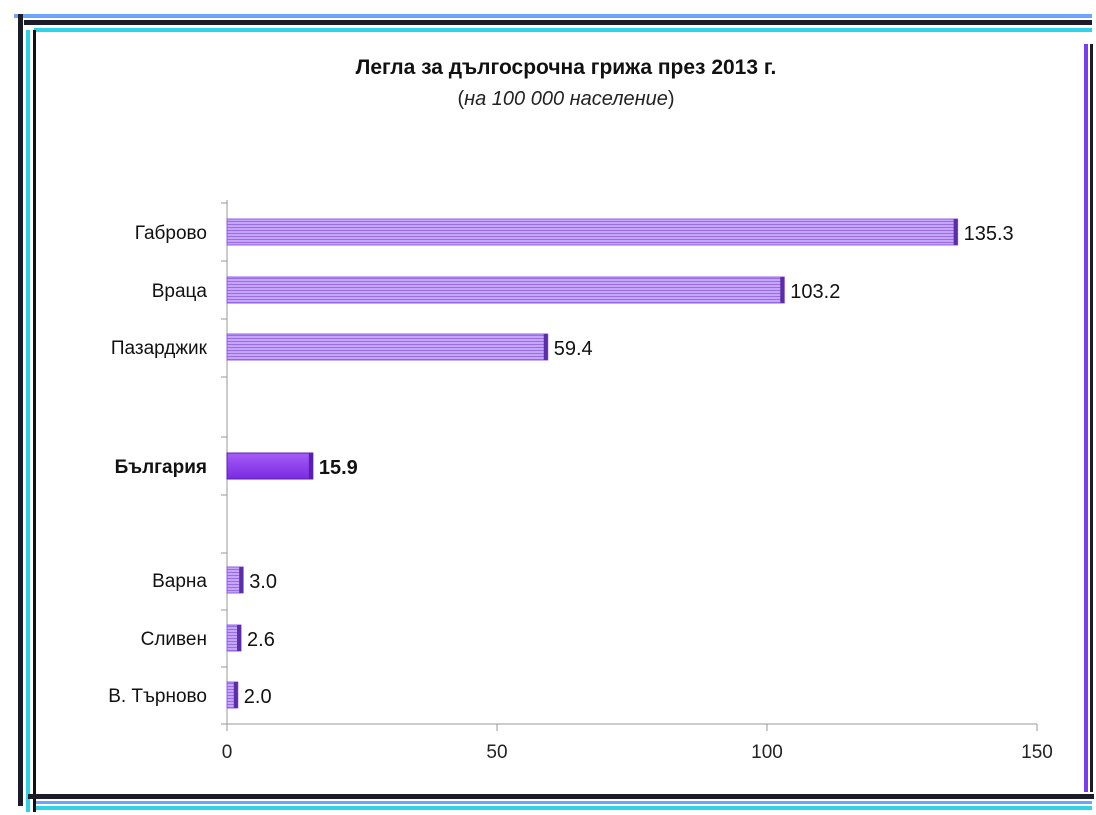  I want to click on subtitle-close-paren: ), so click(671, 99).